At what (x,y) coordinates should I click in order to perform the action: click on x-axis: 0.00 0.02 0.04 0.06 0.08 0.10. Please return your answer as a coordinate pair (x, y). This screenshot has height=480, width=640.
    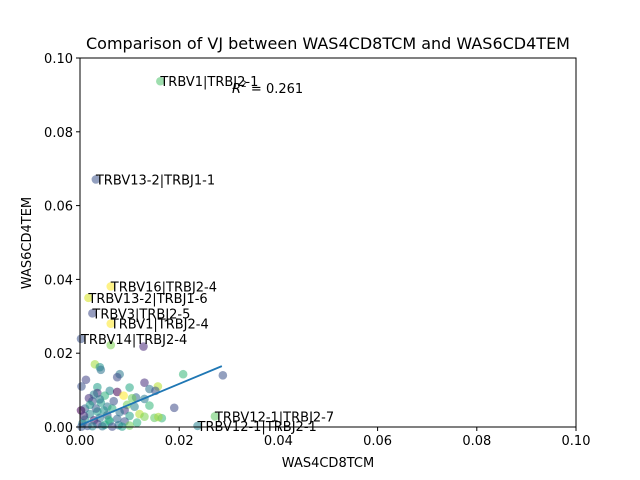
    Looking at the image, I should click on (328, 438).